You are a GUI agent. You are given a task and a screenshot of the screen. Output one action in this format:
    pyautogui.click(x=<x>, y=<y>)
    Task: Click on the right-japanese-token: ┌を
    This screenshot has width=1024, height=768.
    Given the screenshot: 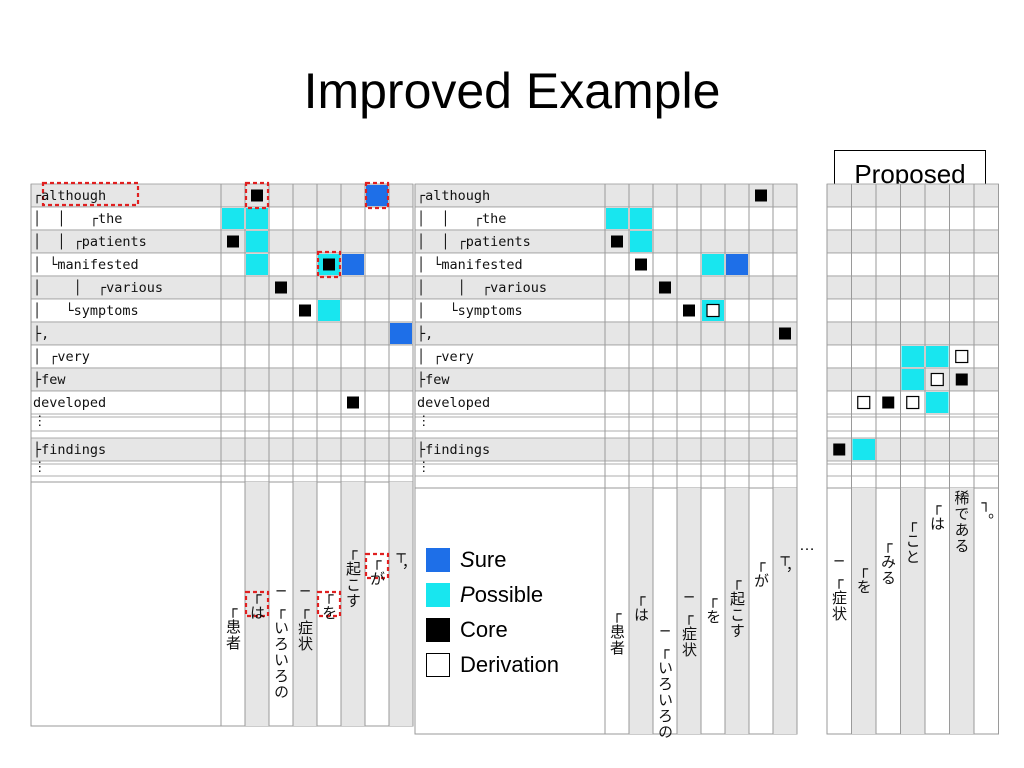 What is the action you would take?
    pyautogui.click(x=863, y=577)
    